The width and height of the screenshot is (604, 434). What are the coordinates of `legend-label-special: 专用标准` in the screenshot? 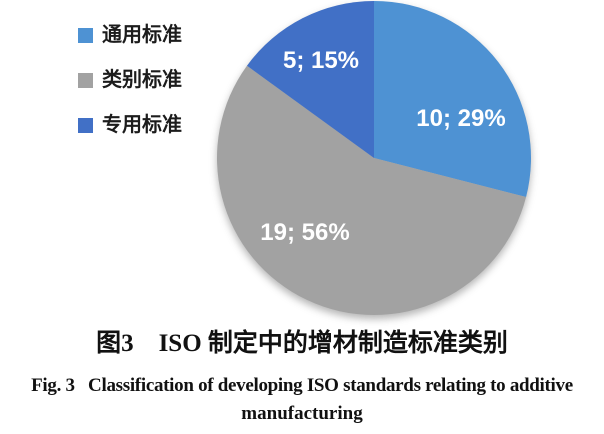 It's located at (142, 125).